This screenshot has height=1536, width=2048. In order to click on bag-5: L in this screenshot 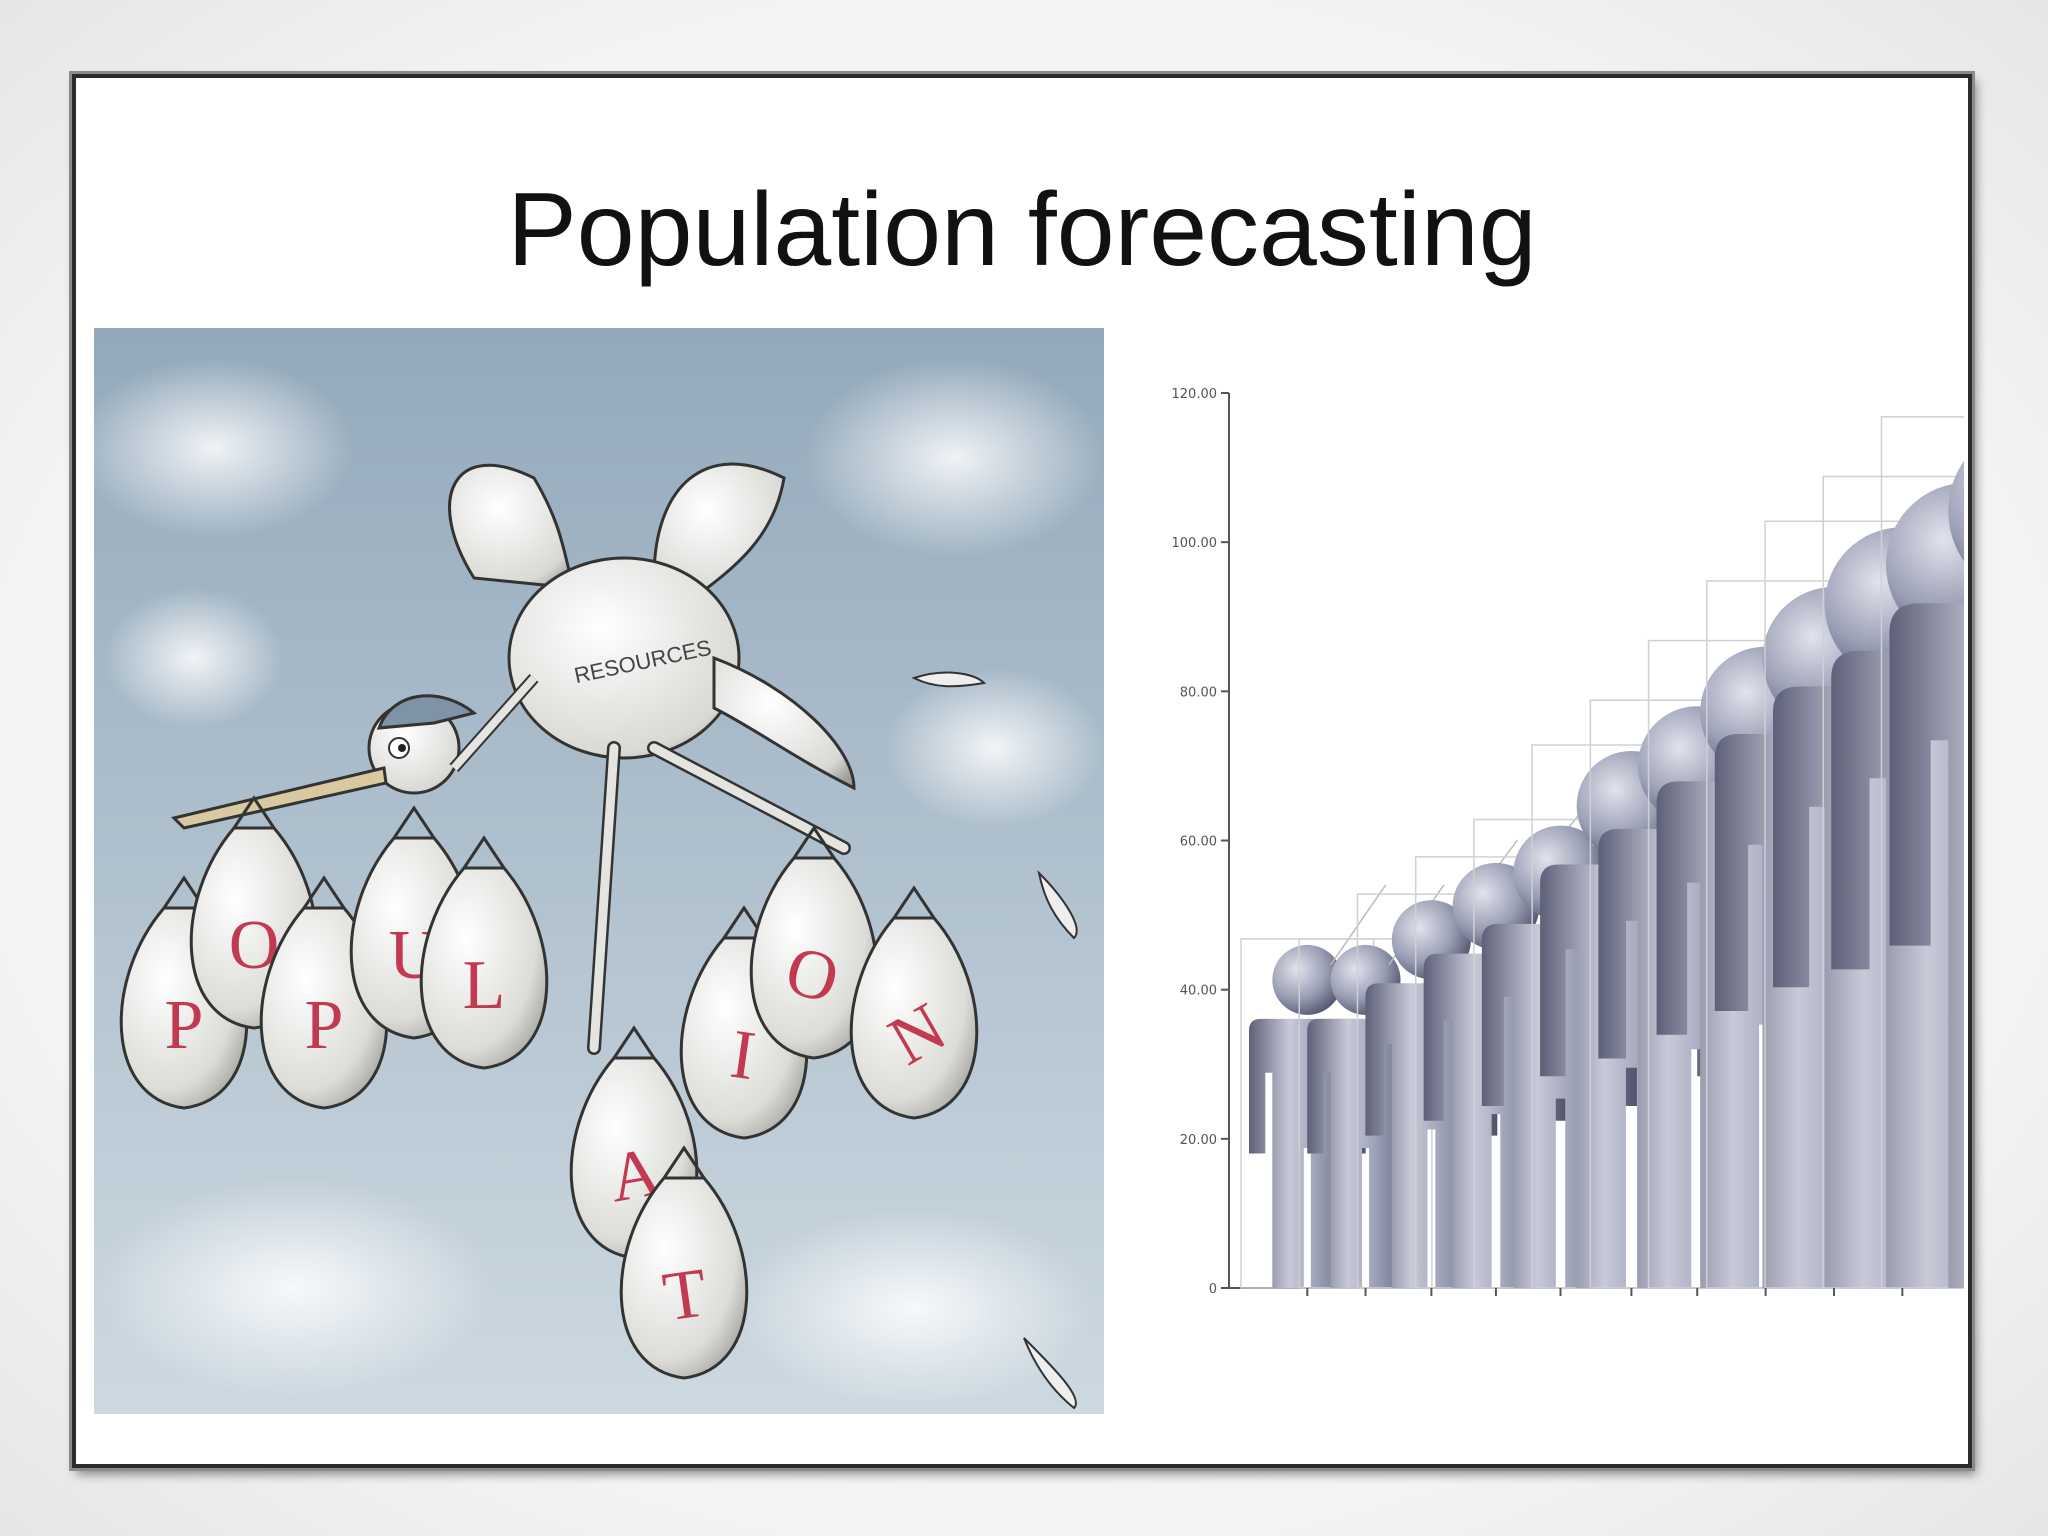, I will do `click(484, 952)`.